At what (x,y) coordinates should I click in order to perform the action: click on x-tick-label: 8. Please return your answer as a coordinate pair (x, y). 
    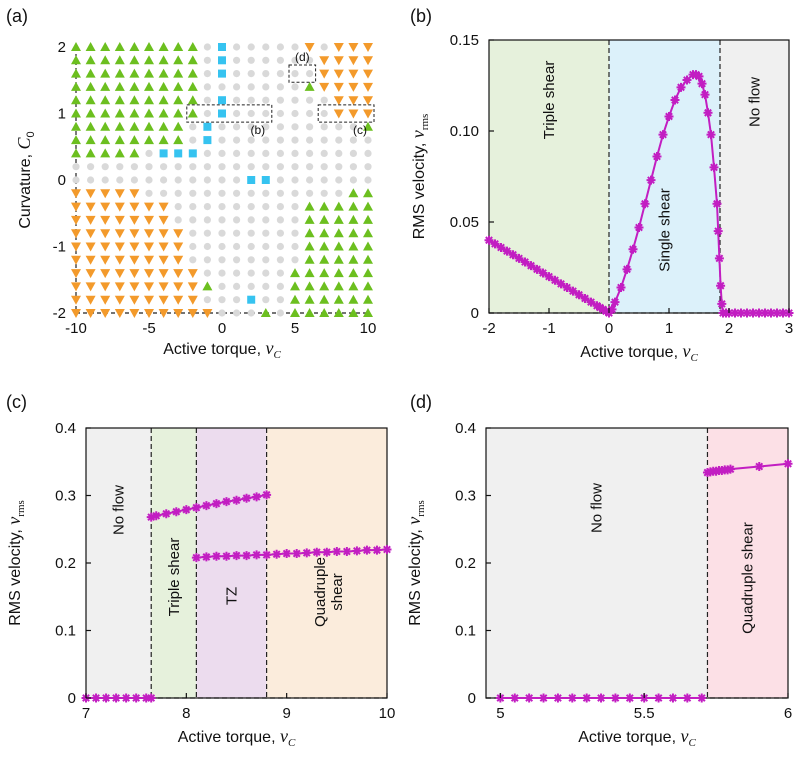
    Looking at the image, I should click on (186, 713).